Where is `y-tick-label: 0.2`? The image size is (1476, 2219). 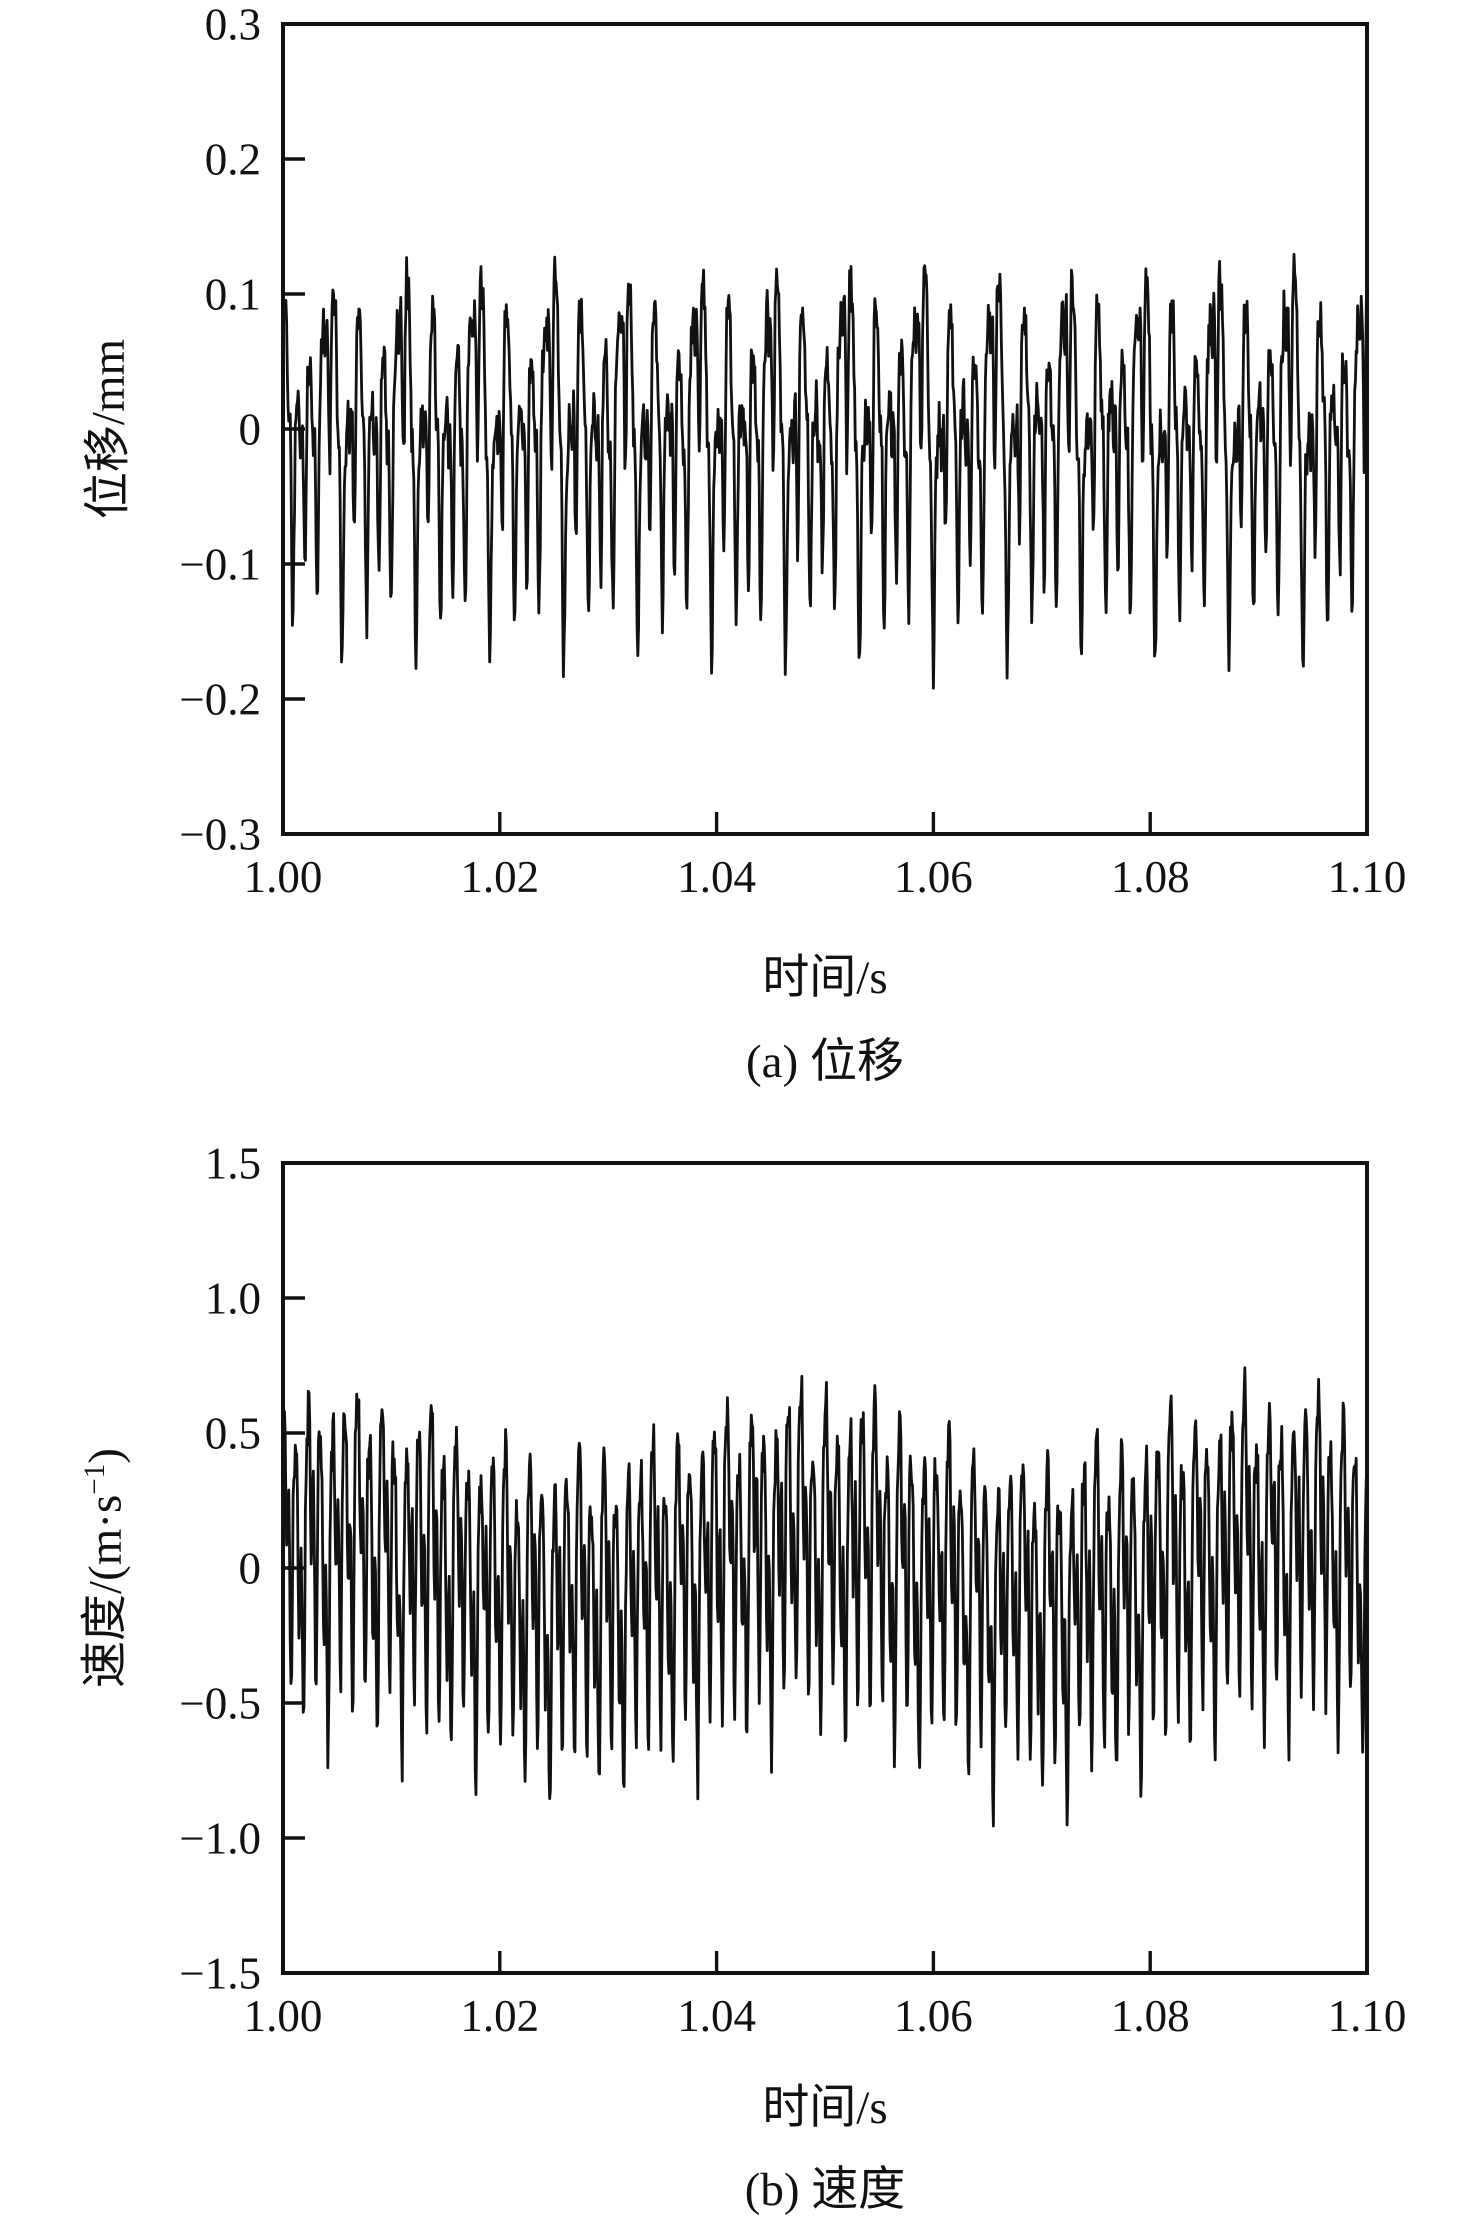 y-tick-label: 0.2 is located at coordinates (233, 159).